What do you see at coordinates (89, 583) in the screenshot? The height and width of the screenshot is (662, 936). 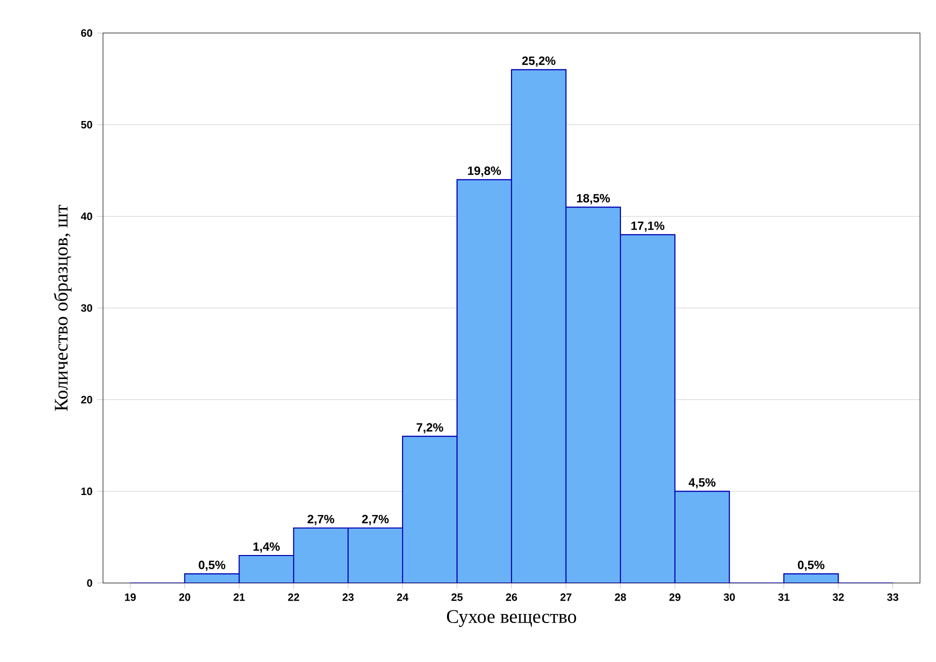 I see `y-tick-label: 0` at bounding box center [89, 583].